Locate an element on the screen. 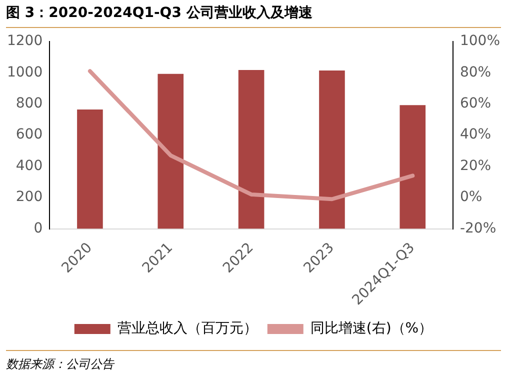  y2-tick-label: 20% is located at coordinates (476, 166).